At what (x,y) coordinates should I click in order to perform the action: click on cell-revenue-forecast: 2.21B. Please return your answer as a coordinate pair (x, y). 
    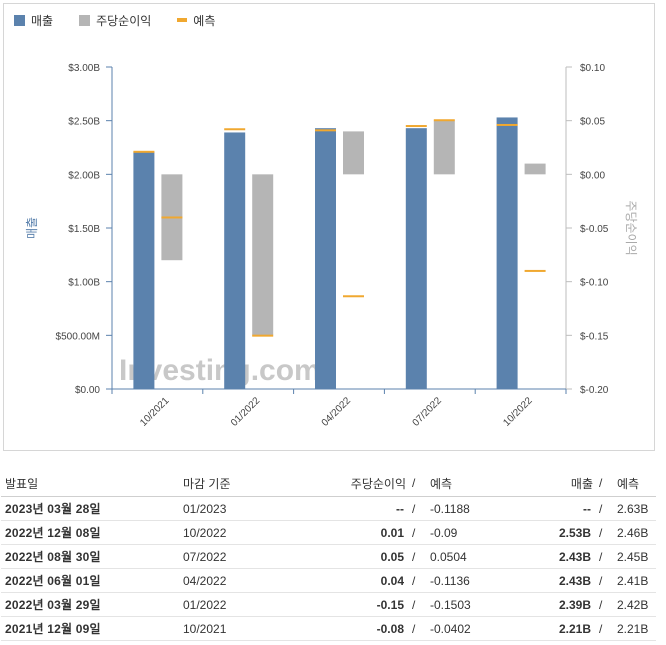
    Looking at the image, I should click on (634, 628).